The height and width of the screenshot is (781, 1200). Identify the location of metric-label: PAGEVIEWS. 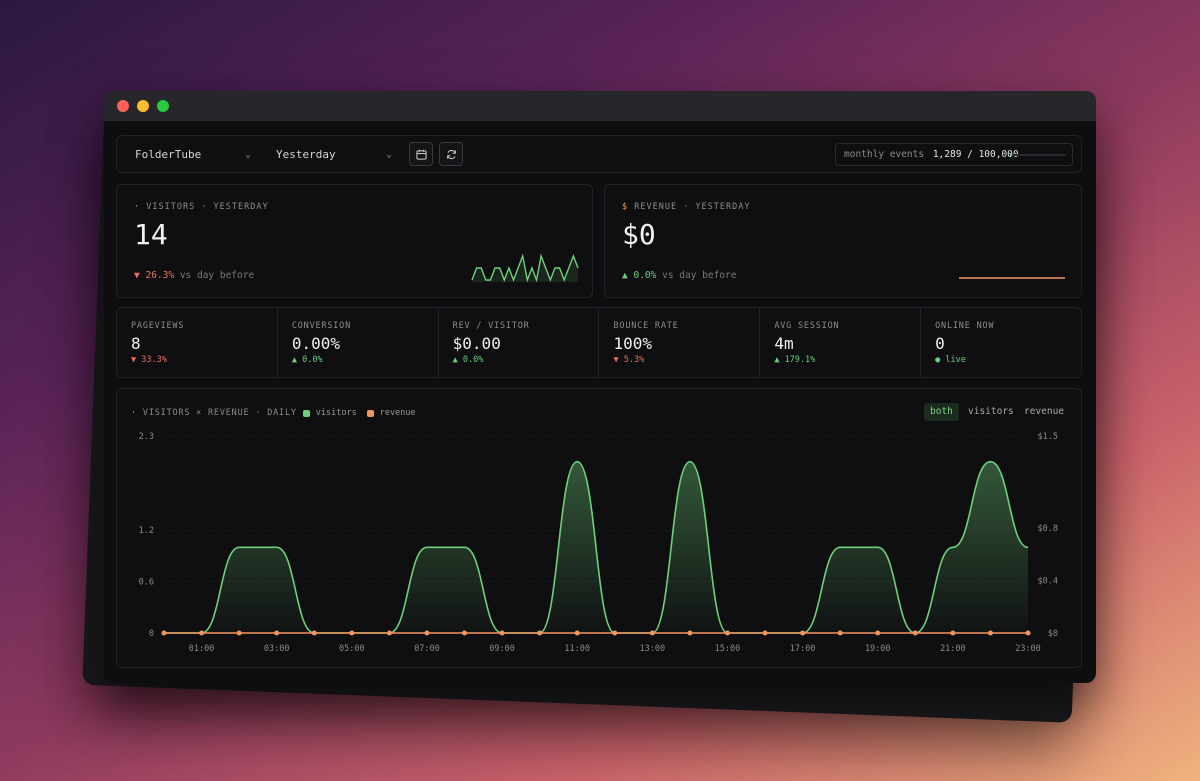
(158, 326).